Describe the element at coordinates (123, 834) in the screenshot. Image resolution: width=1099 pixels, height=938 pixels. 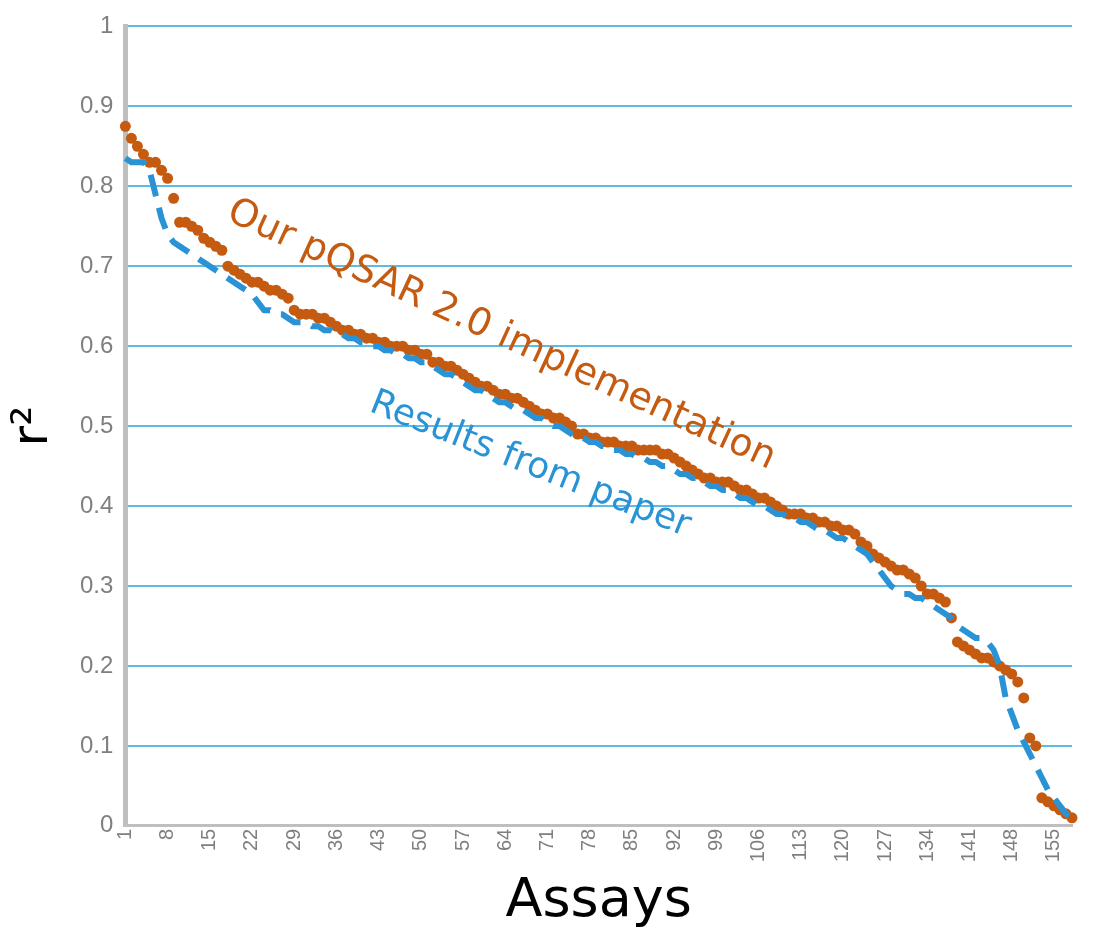
I see `x-tick-label: 1` at that location.